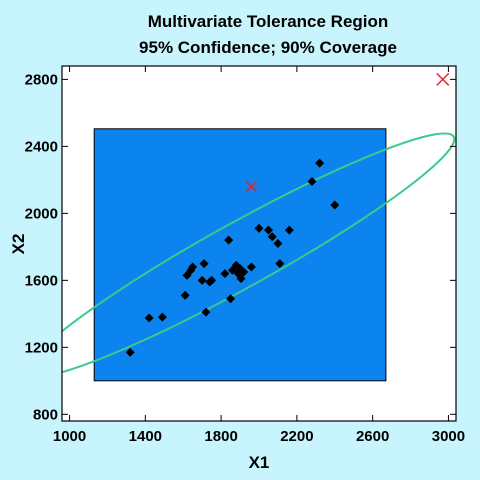 The width and height of the screenshot is (480, 480). Describe the element at coordinates (296, 436) in the screenshot. I see `x-tick-label: 2200` at that location.